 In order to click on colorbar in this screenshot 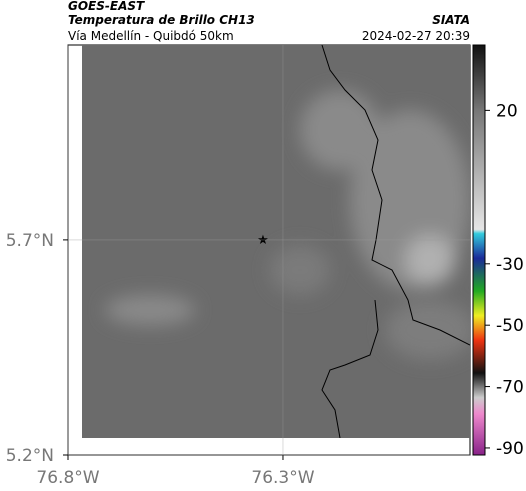, I will do `click(479, 250)`.